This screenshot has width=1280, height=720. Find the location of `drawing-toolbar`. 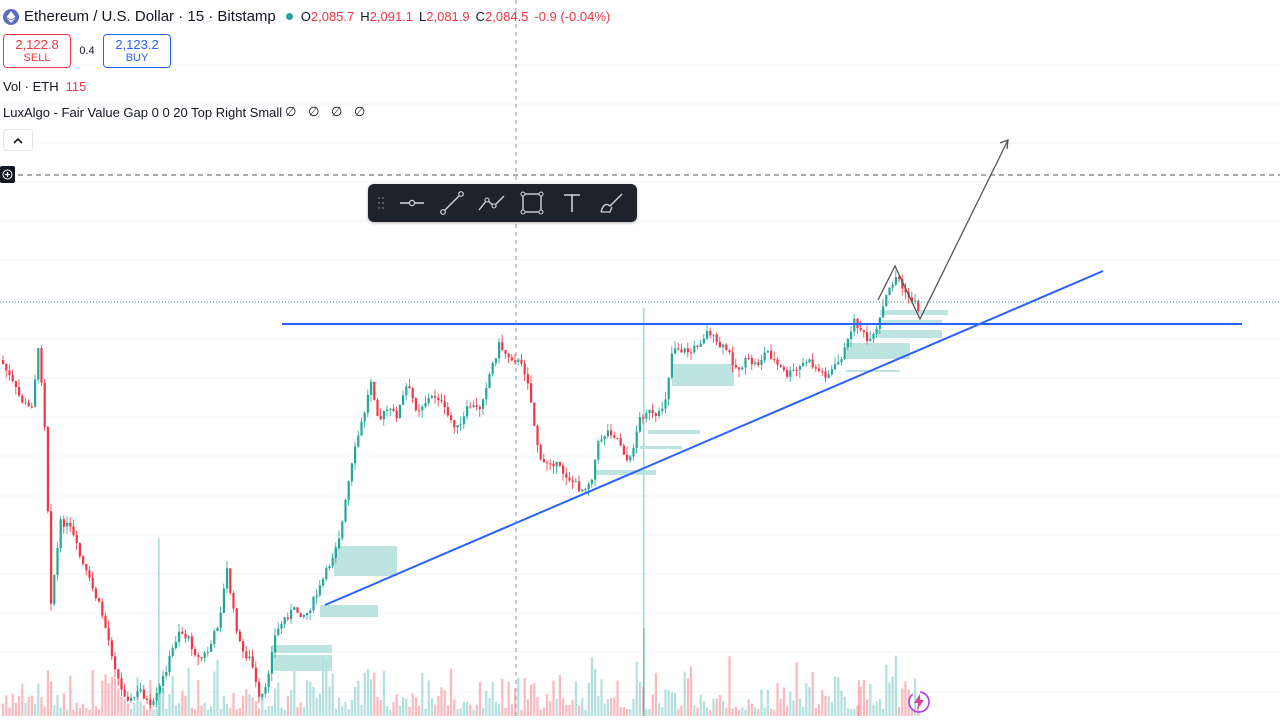

drawing-toolbar is located at coordinates (502, 203).